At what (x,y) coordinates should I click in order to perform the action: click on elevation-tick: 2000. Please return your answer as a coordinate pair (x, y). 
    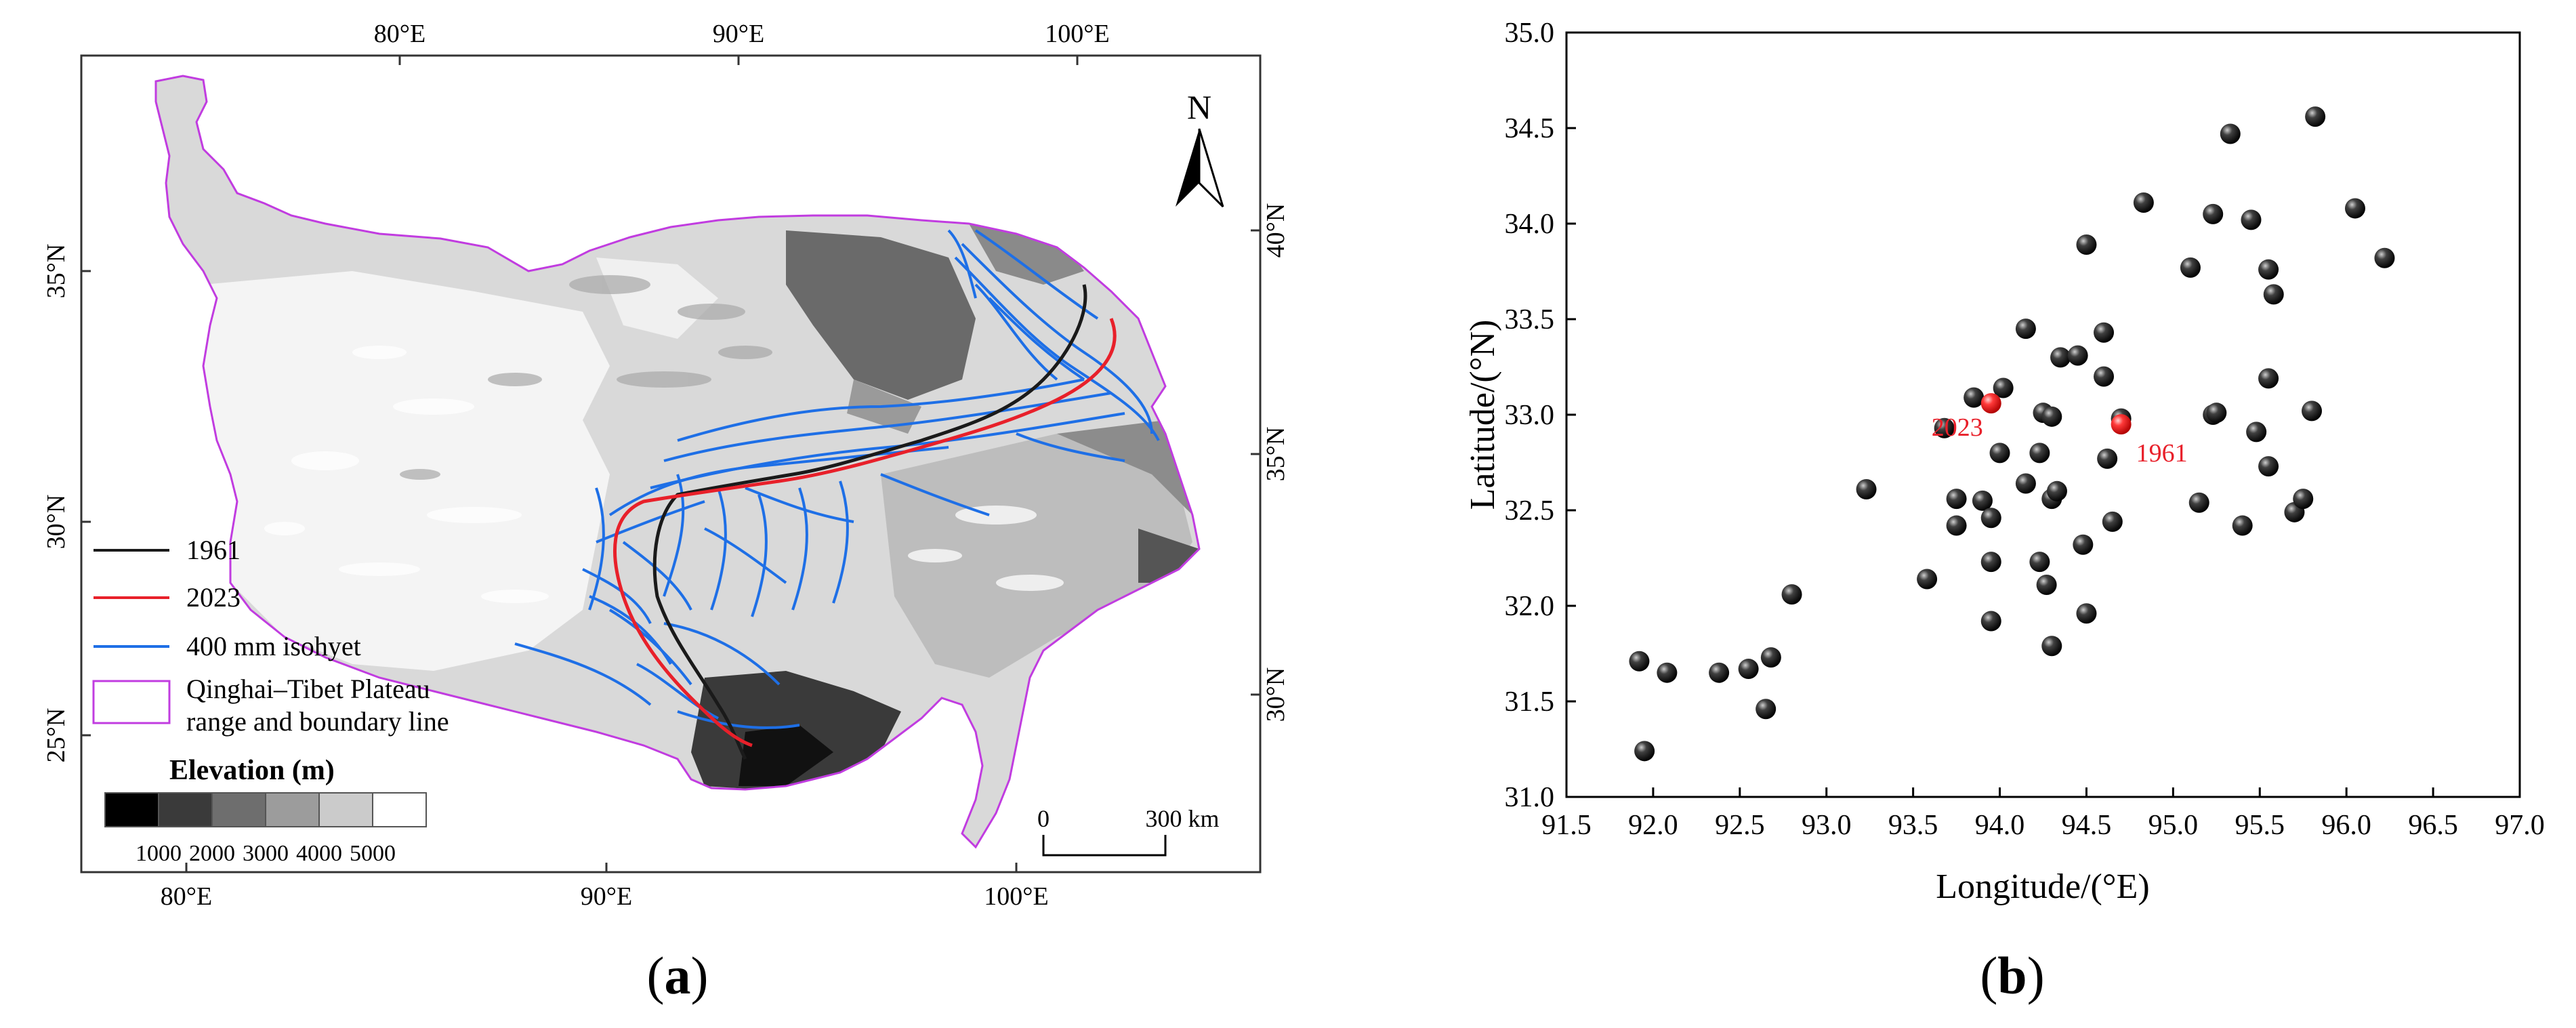
    Looking at the image, I should click on (212, 853).